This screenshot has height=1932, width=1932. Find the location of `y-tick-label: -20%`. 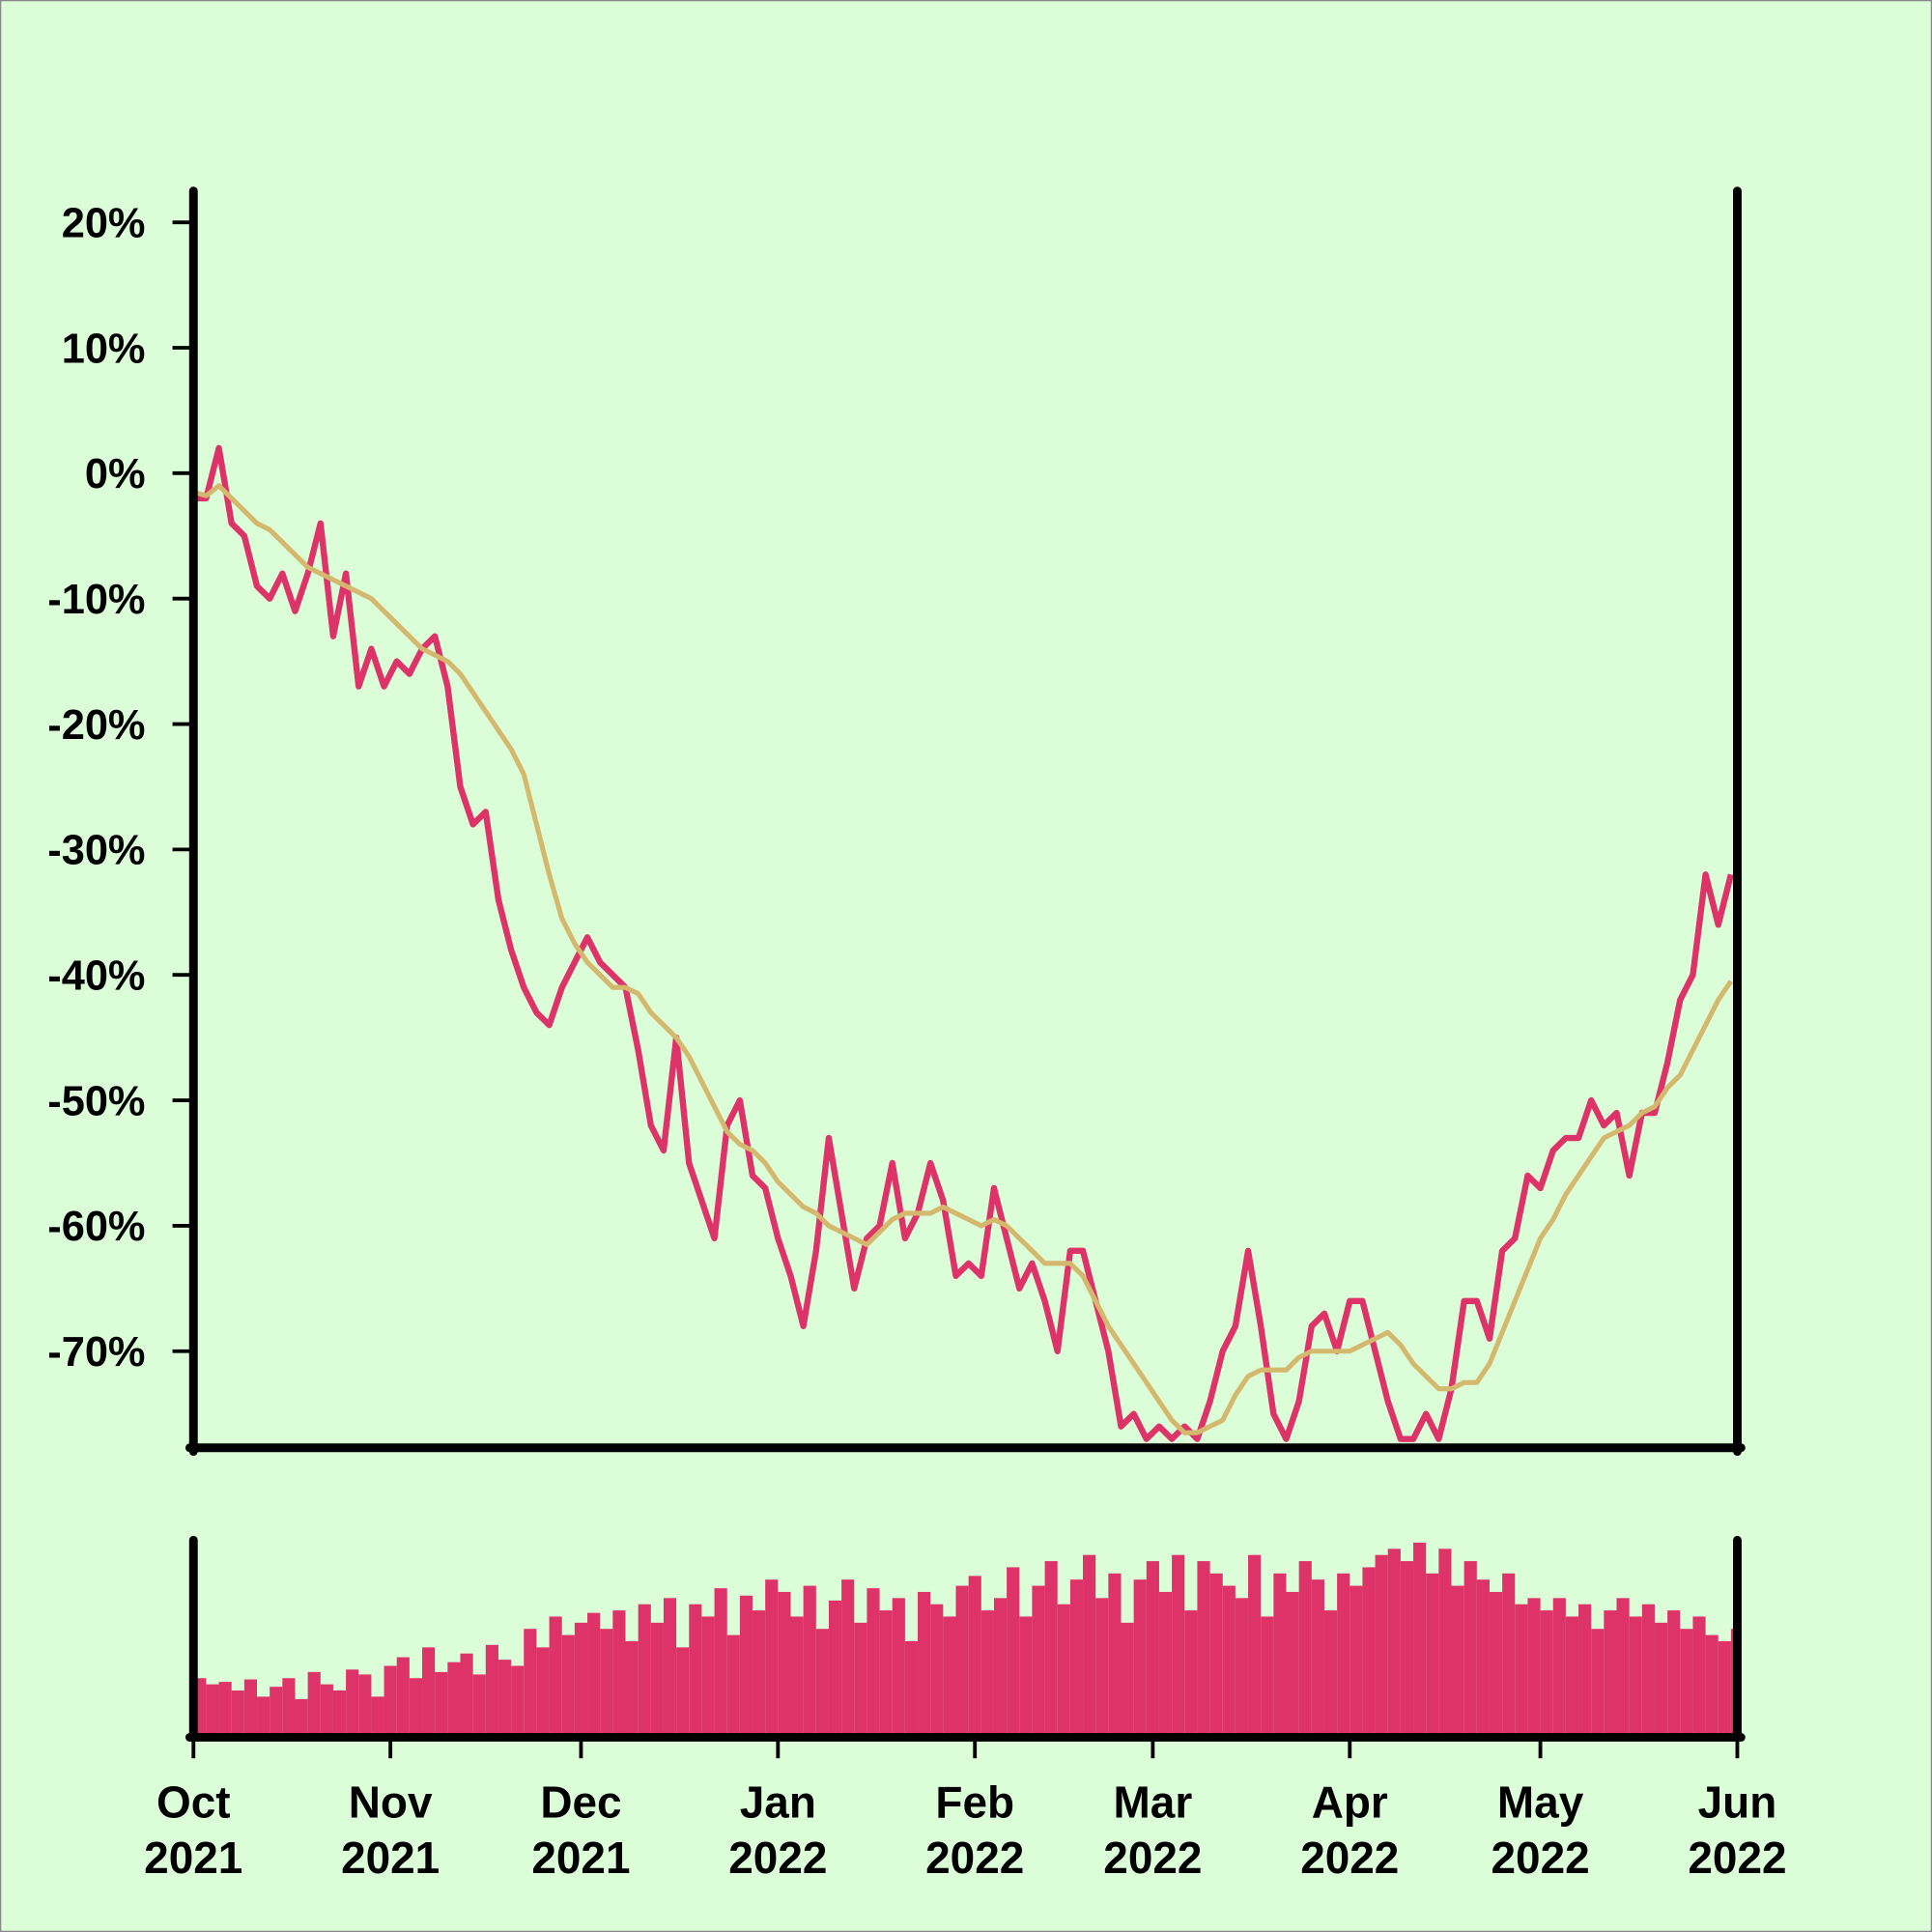

y-tick-label: -20% is located at coordinates (96, 725).